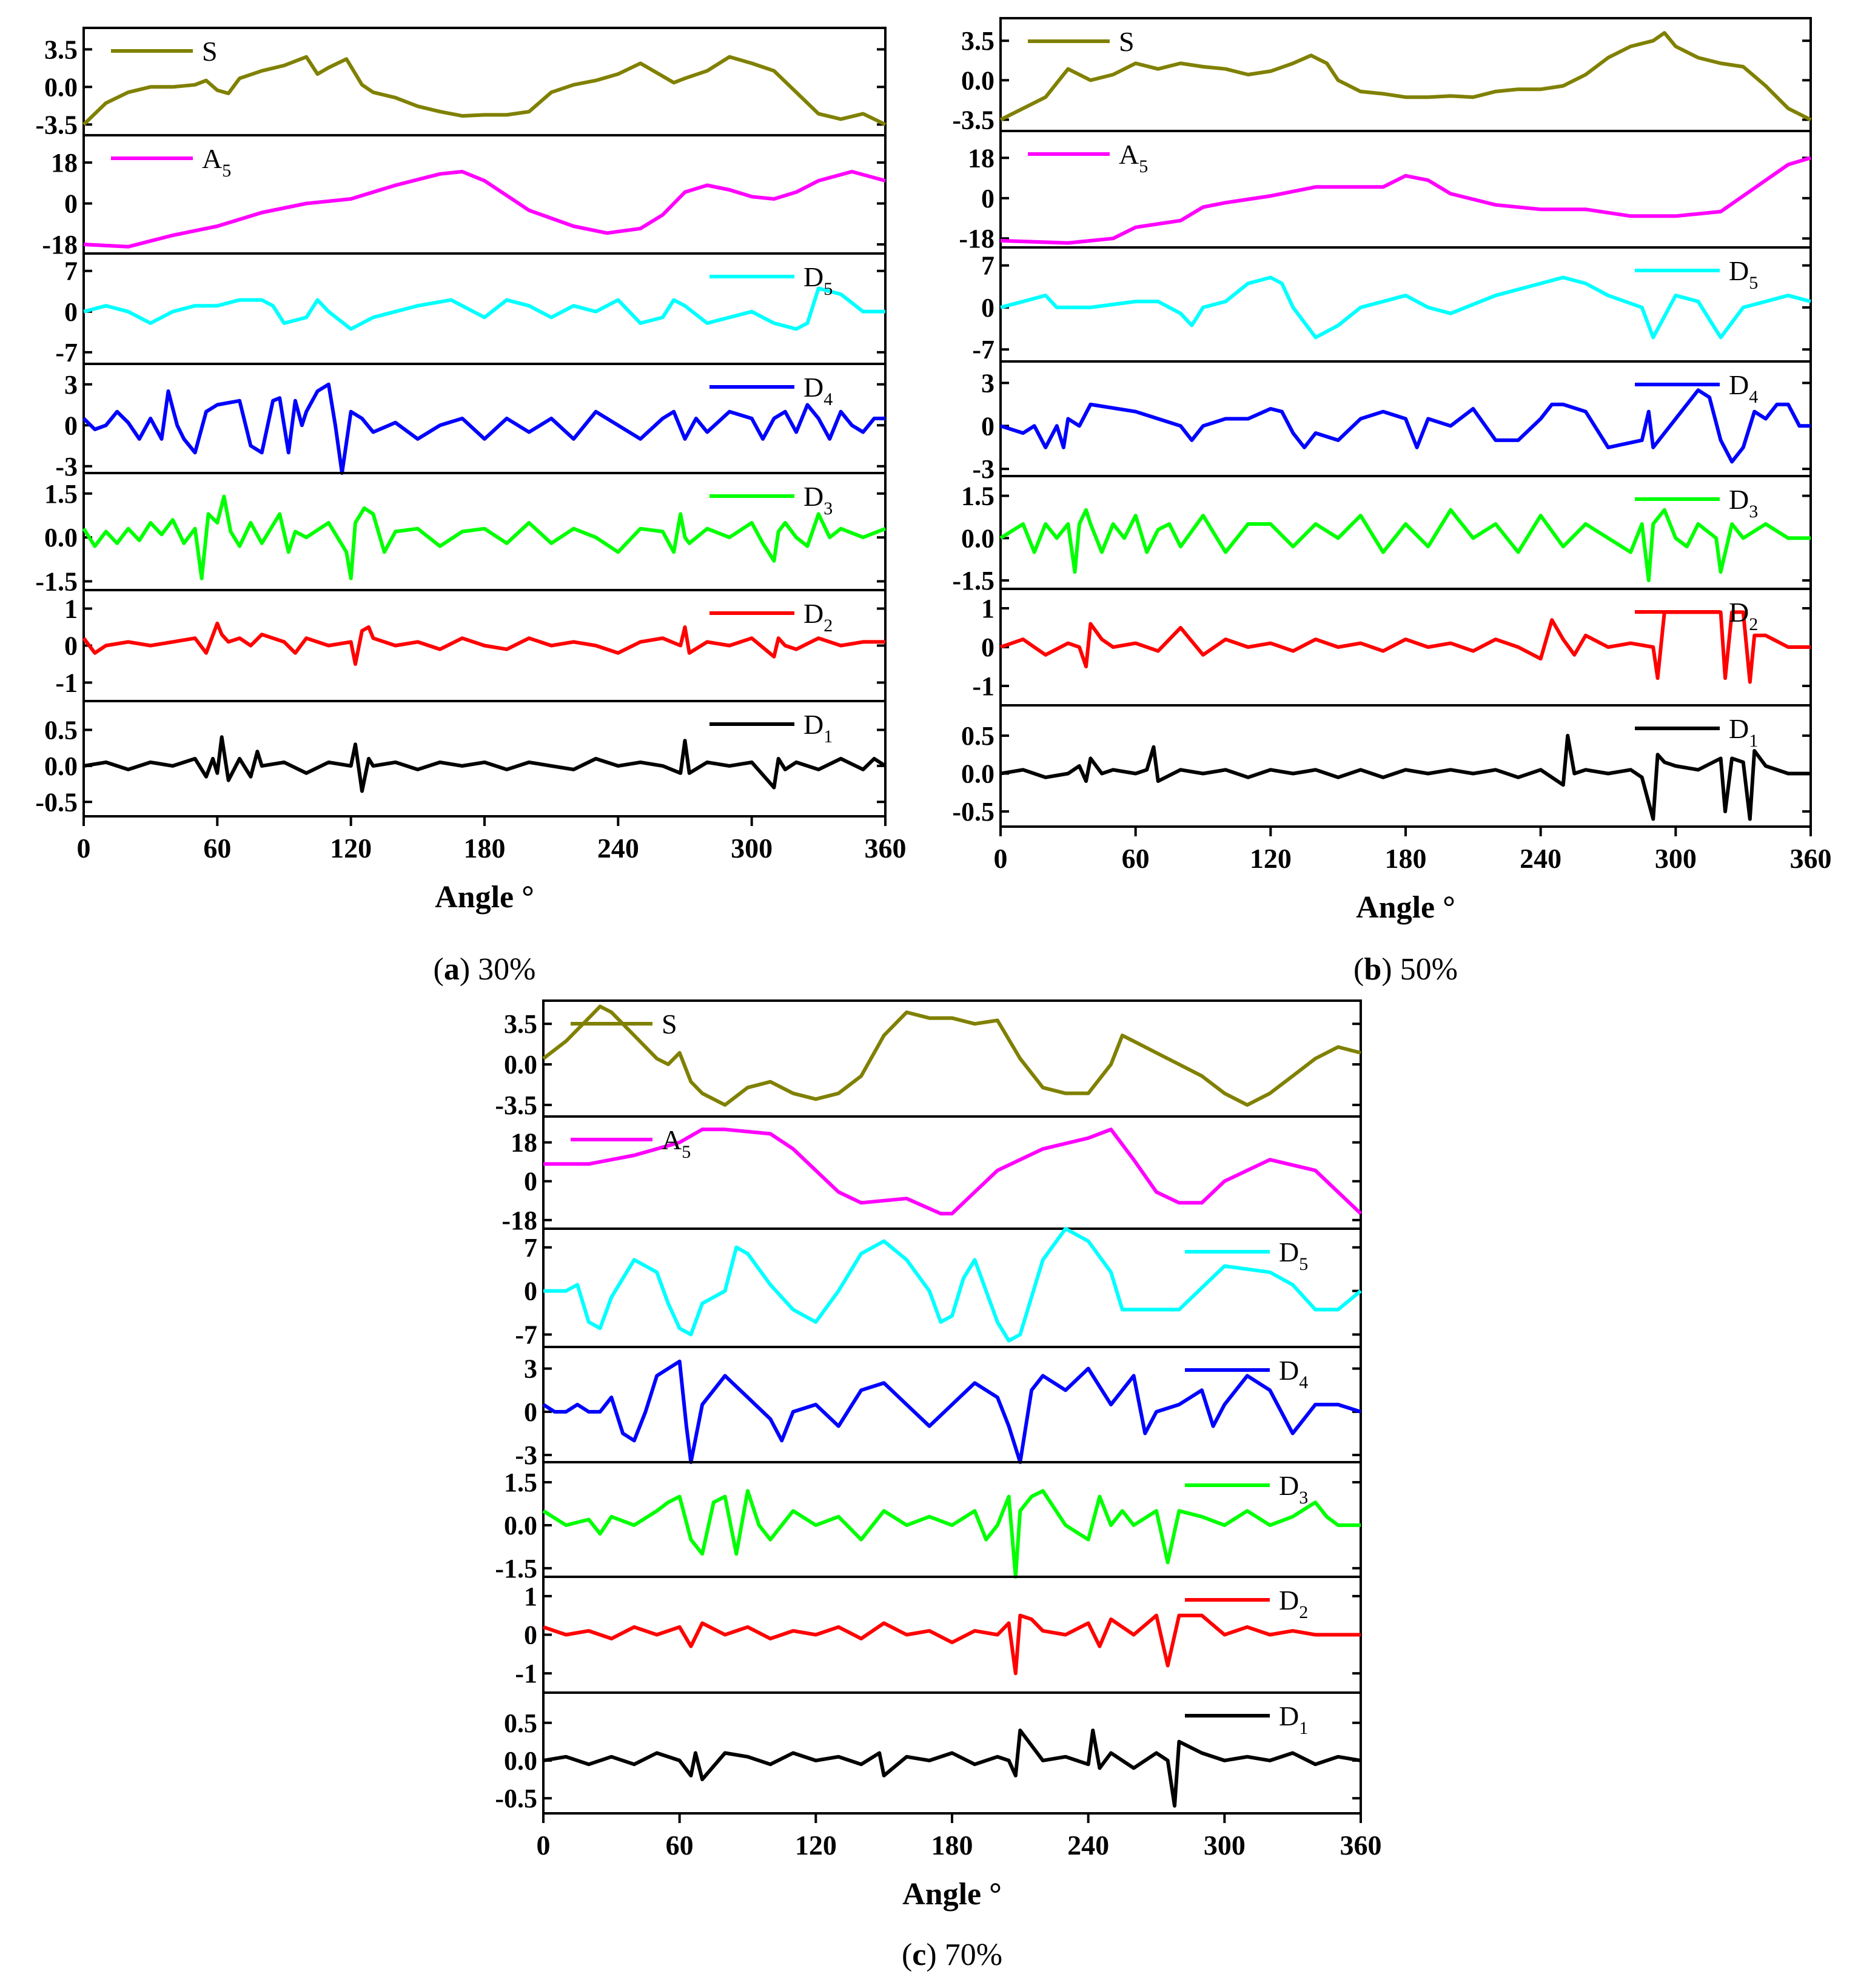 Image resolution: width=1858 pixels, height=1988 pixels. Describe the element at coordinates (1405, 969) in the screenshot. I see `panel-caption: (b) 50%` at that location.